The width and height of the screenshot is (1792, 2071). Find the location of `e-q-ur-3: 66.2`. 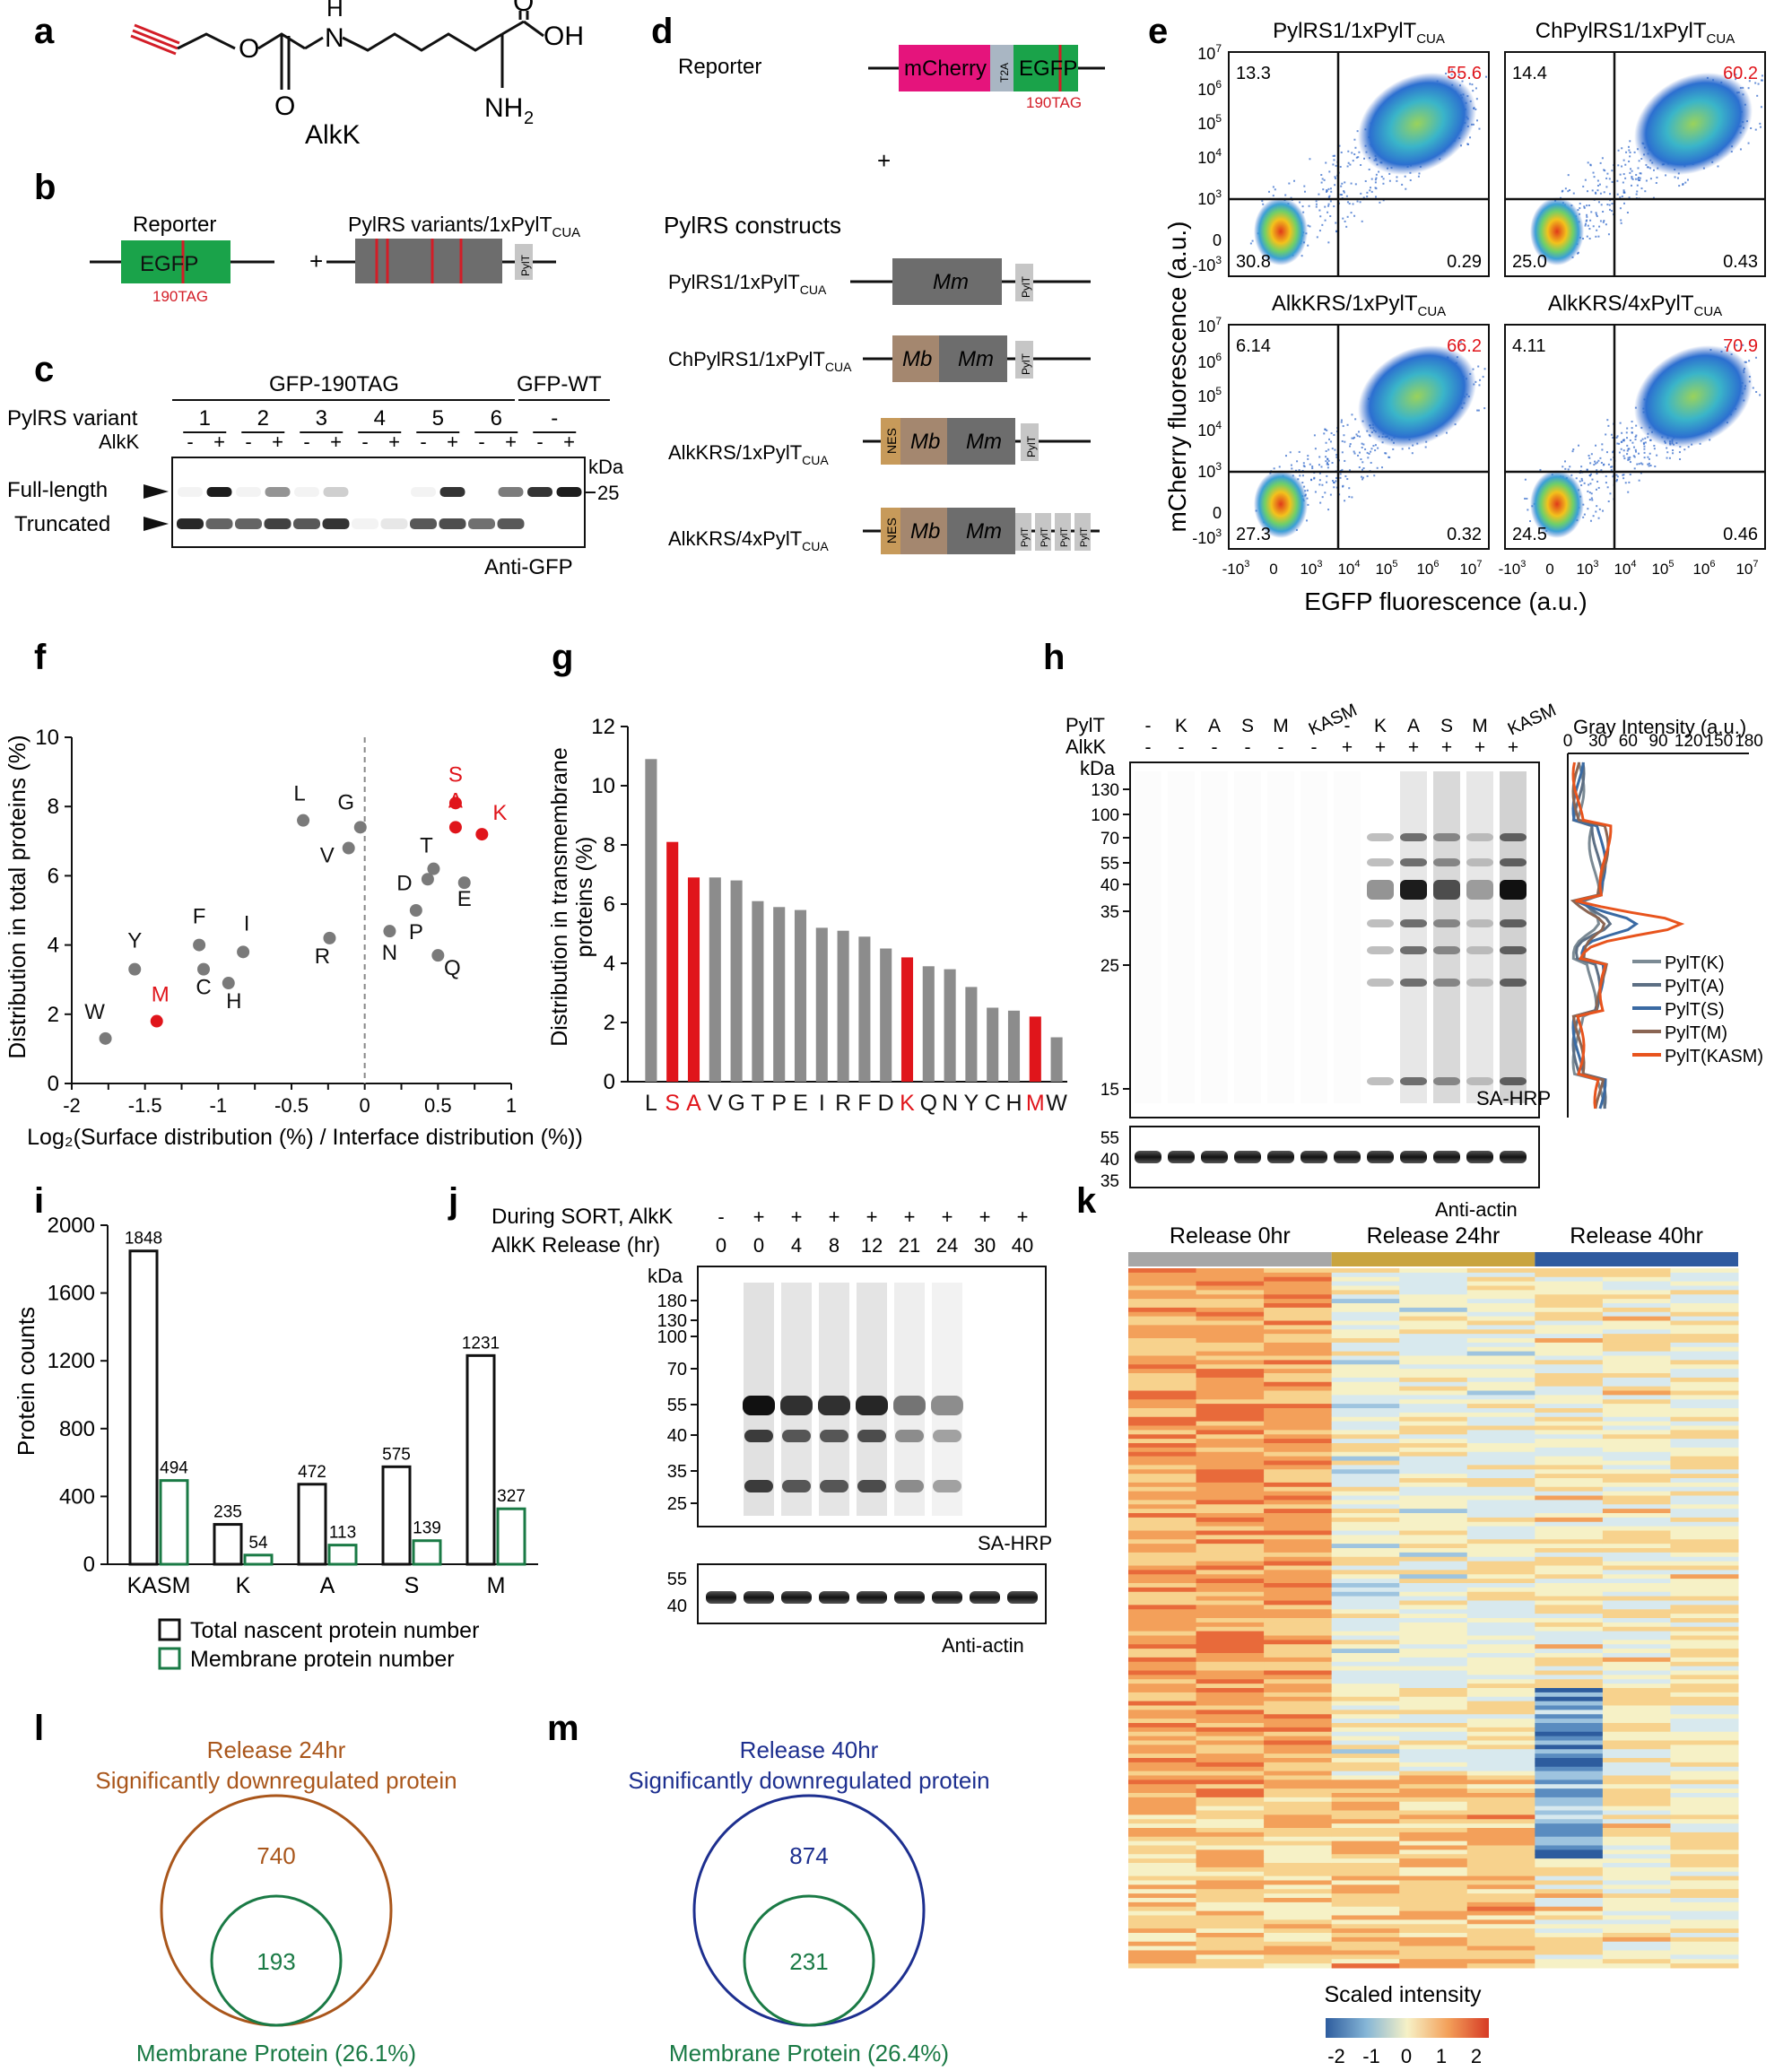

e-q-ur-3: 66.2 is located at coordinates (1465, 346).